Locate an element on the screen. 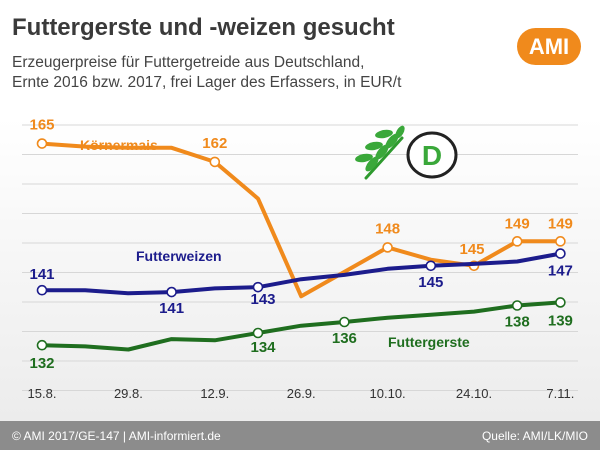 This screenshot has height=450, width=600. data-label-futterweizen: 145 is located at coordinates (430, 282).